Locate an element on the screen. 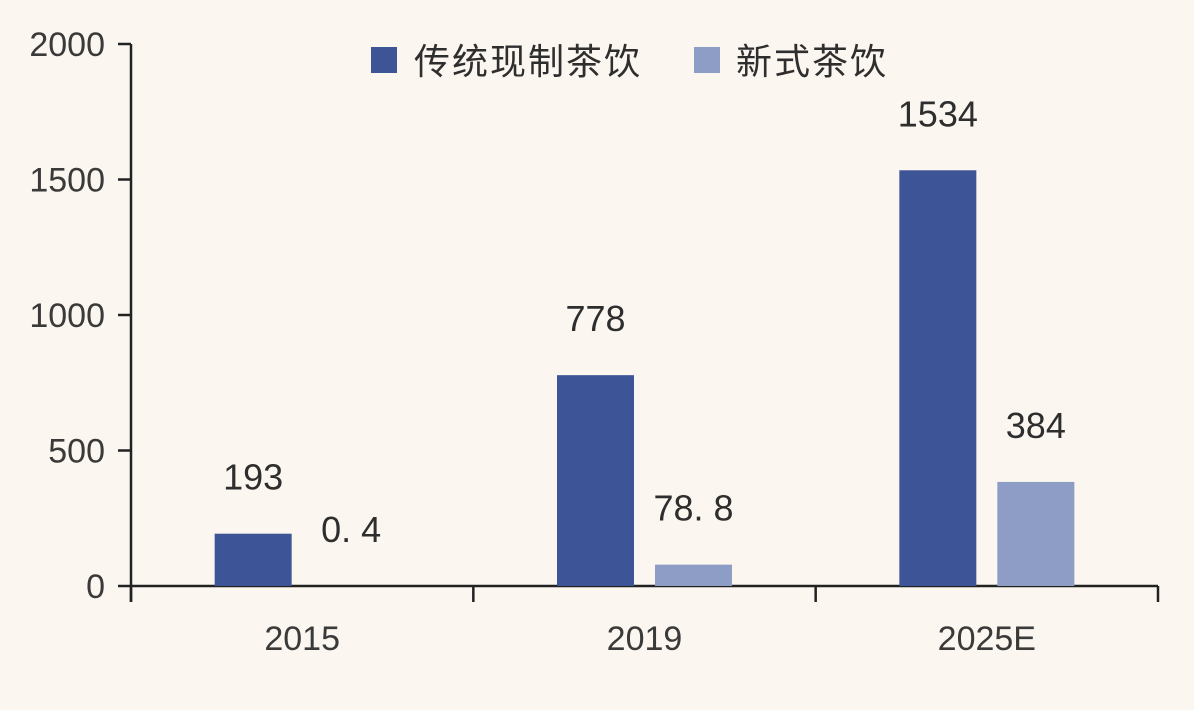  x-tick-label: 2015 is located at coordinates (302, 639).